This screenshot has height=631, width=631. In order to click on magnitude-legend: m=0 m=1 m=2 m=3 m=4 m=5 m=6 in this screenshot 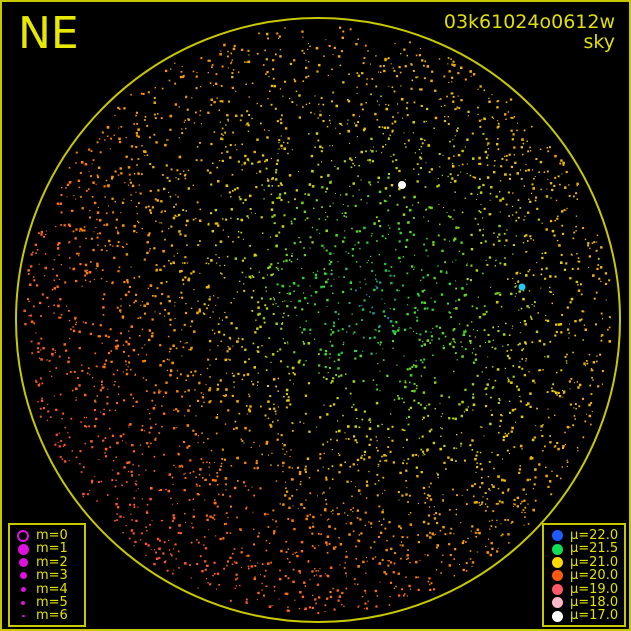, I will do `click(47, 575)`.